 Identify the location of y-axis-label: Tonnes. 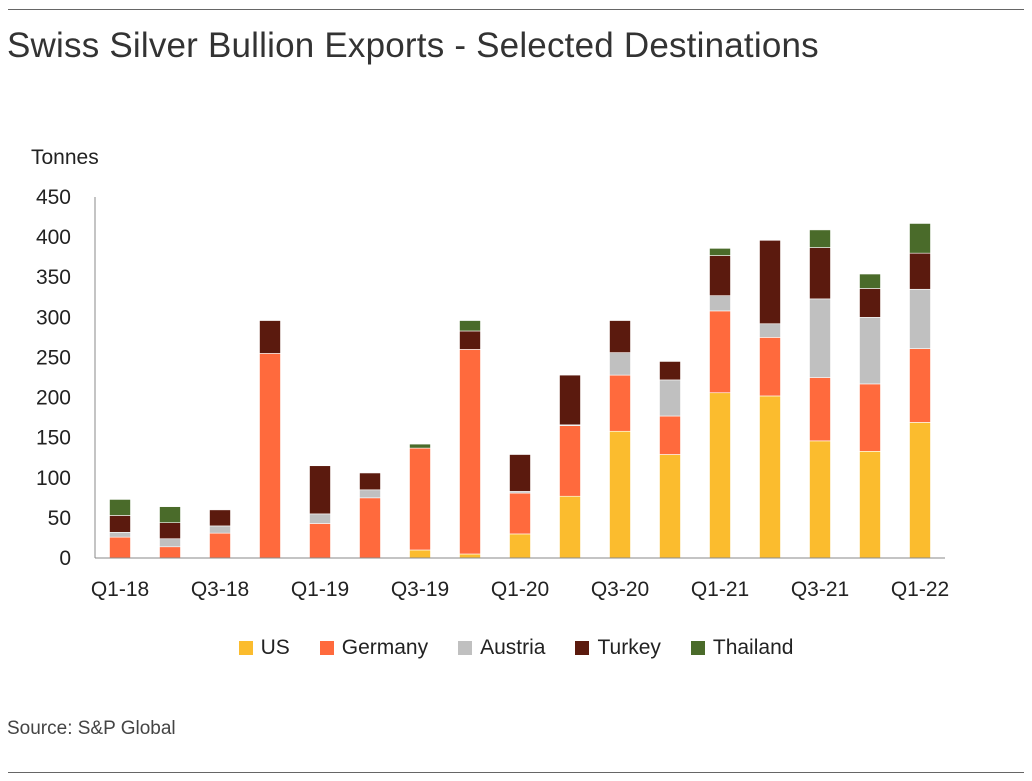
(65, 157).